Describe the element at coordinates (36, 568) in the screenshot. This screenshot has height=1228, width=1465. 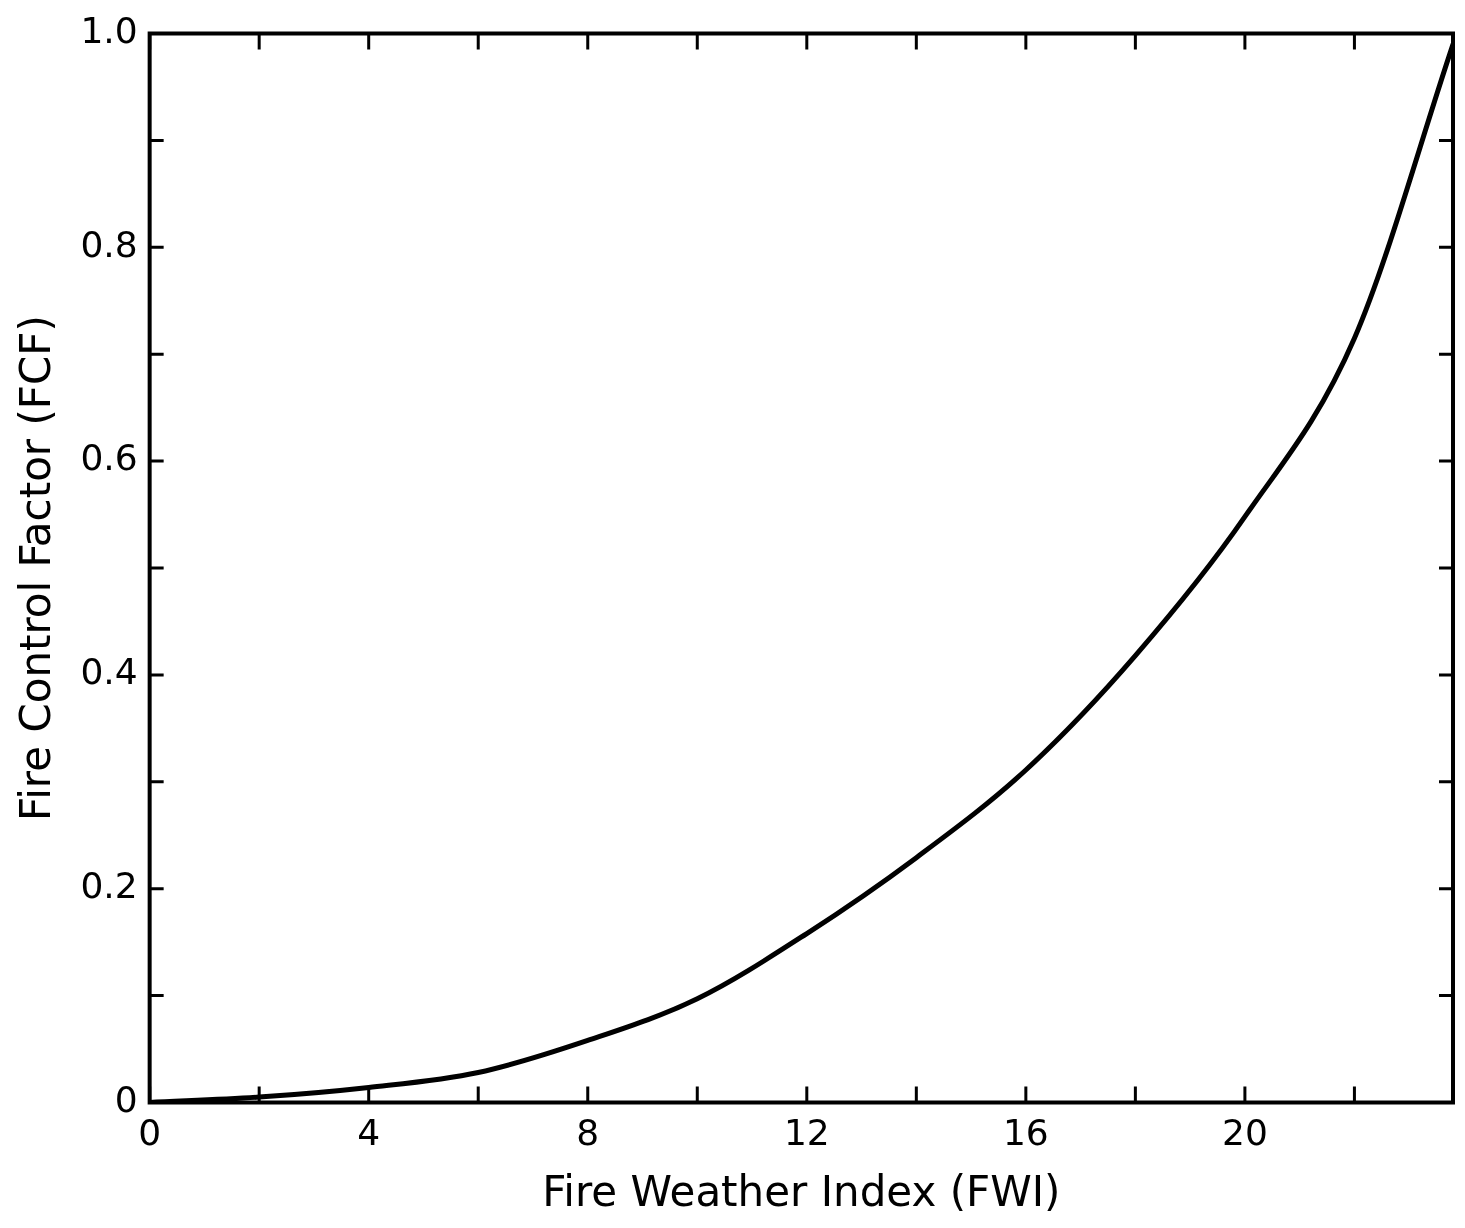
I see `y-axis-title: Fire Control Factor (FCF)` at that location.